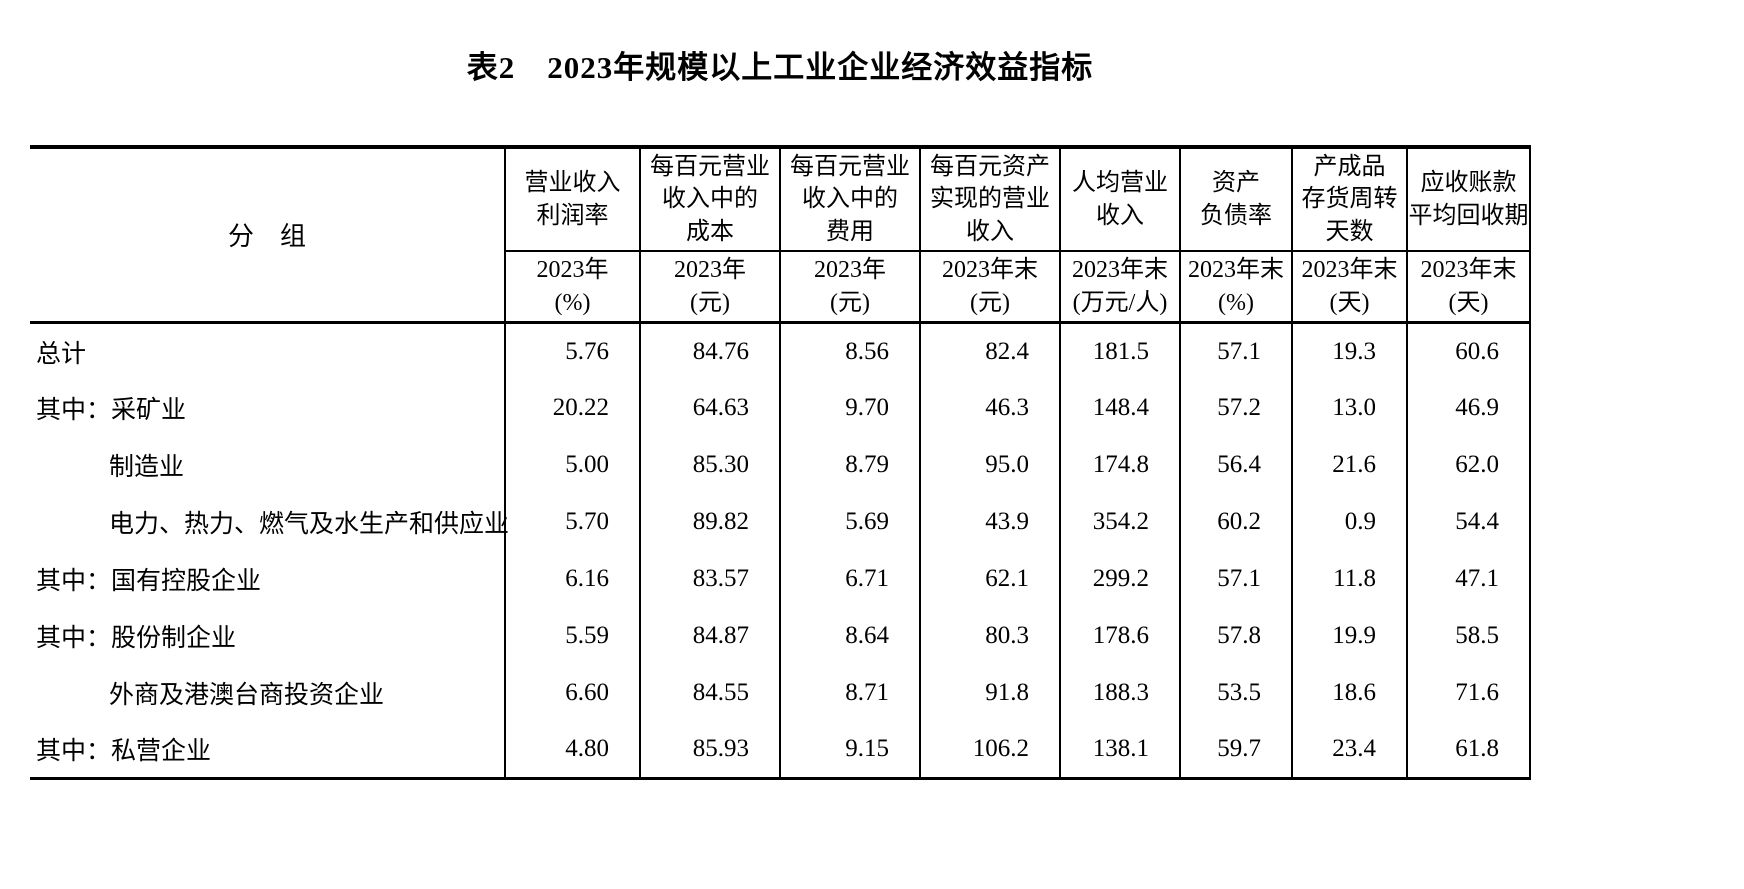  I want to click on column-header-line: 产成品, so click(1349, 167).